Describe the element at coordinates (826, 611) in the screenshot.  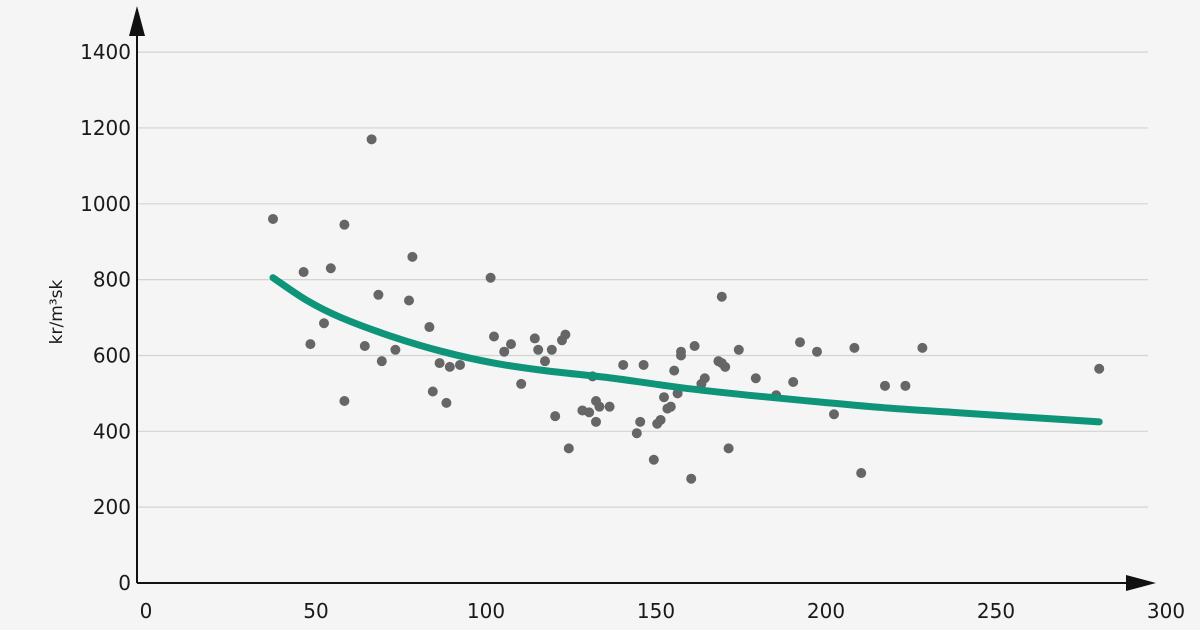
I see `x-tick-label: 200` at that location.